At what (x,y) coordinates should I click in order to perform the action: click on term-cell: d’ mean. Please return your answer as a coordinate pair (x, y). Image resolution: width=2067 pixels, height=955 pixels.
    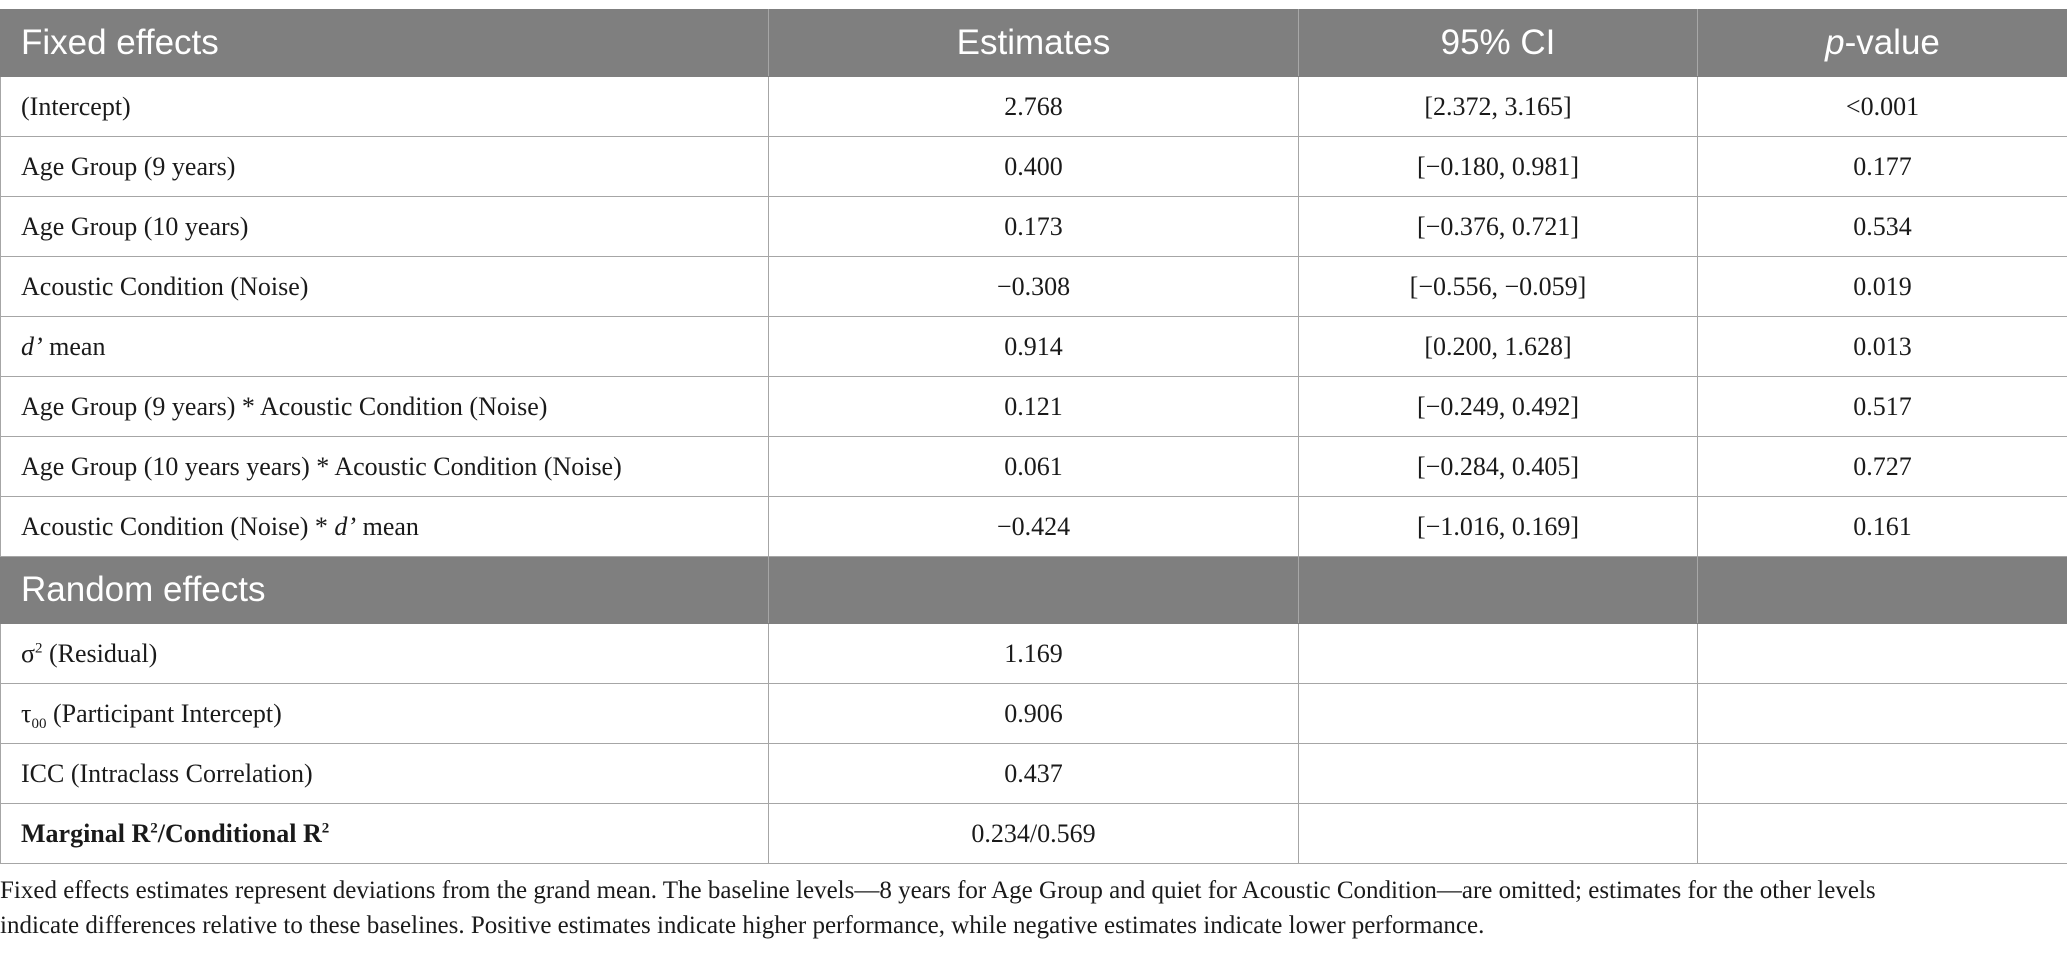
    Looking at the image, I should click on (384, 346).